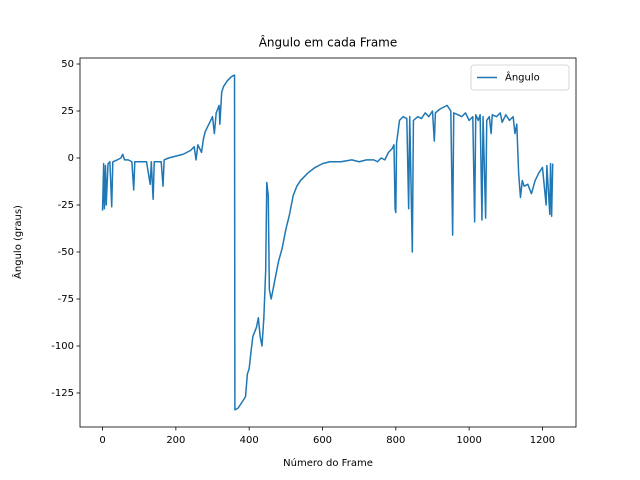 The image size is (640, 480). Describe the element at coordinates (249, 440) in the screenshot. I see `x-tick-label: 400` at that location.